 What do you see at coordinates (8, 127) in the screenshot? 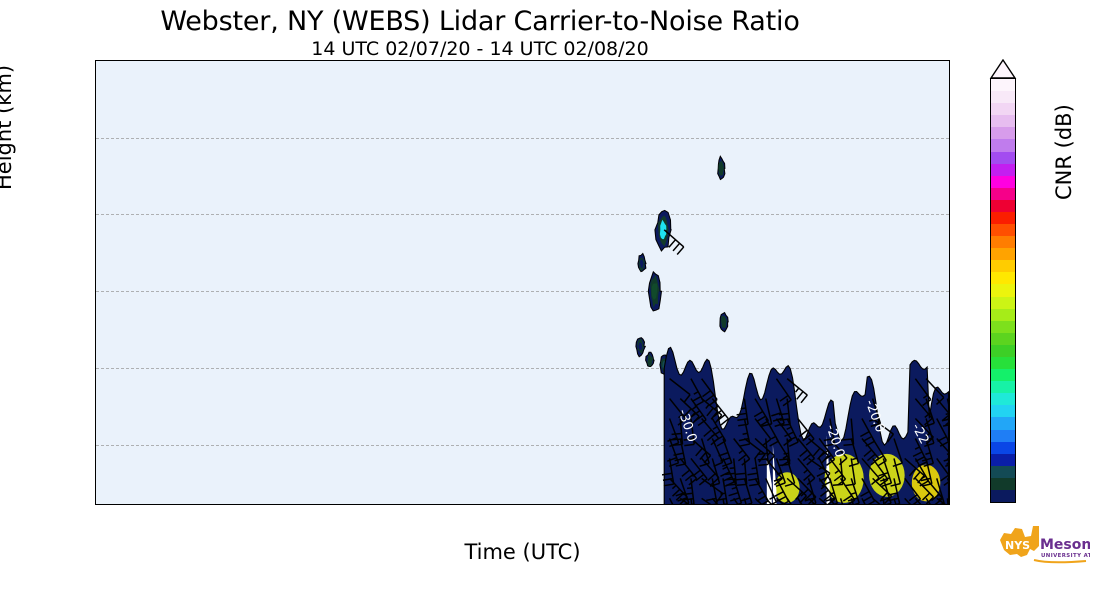
I see `y-axis-label: Height (km)` at bounding box center [8, 127].